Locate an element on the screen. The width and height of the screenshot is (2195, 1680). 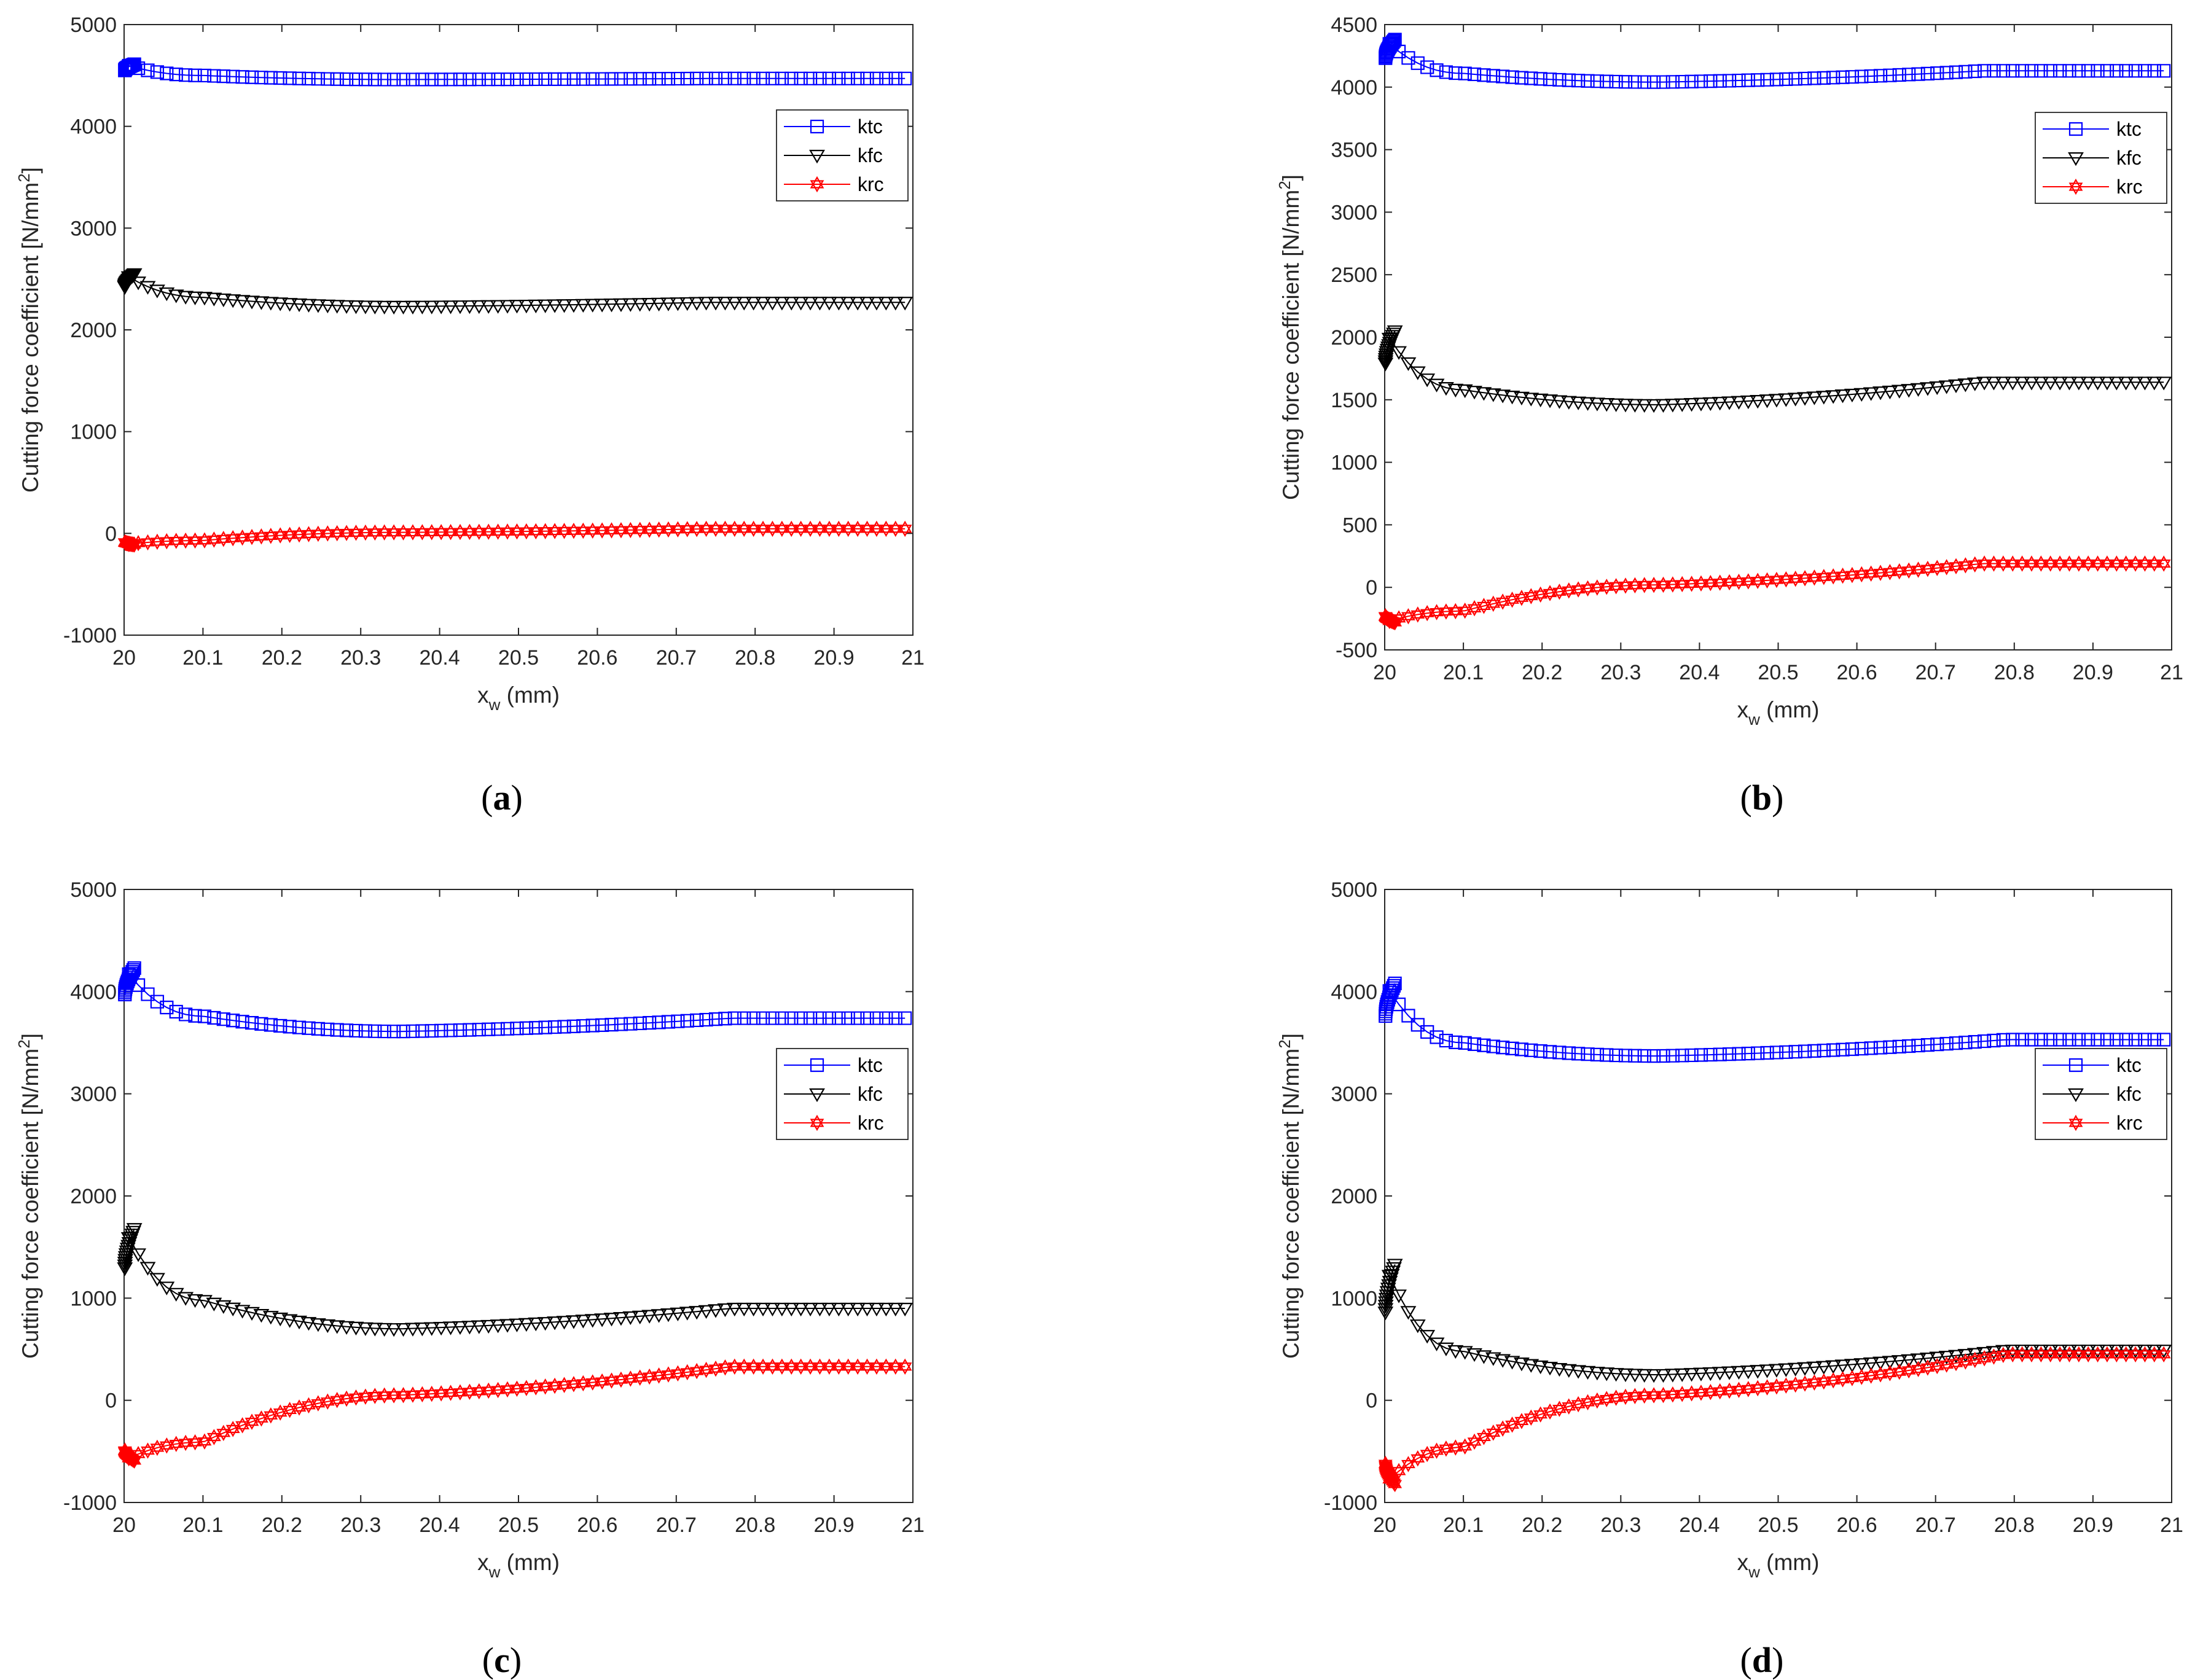
x-tick-label: 20.6 is located at coordinates (1857, 672).